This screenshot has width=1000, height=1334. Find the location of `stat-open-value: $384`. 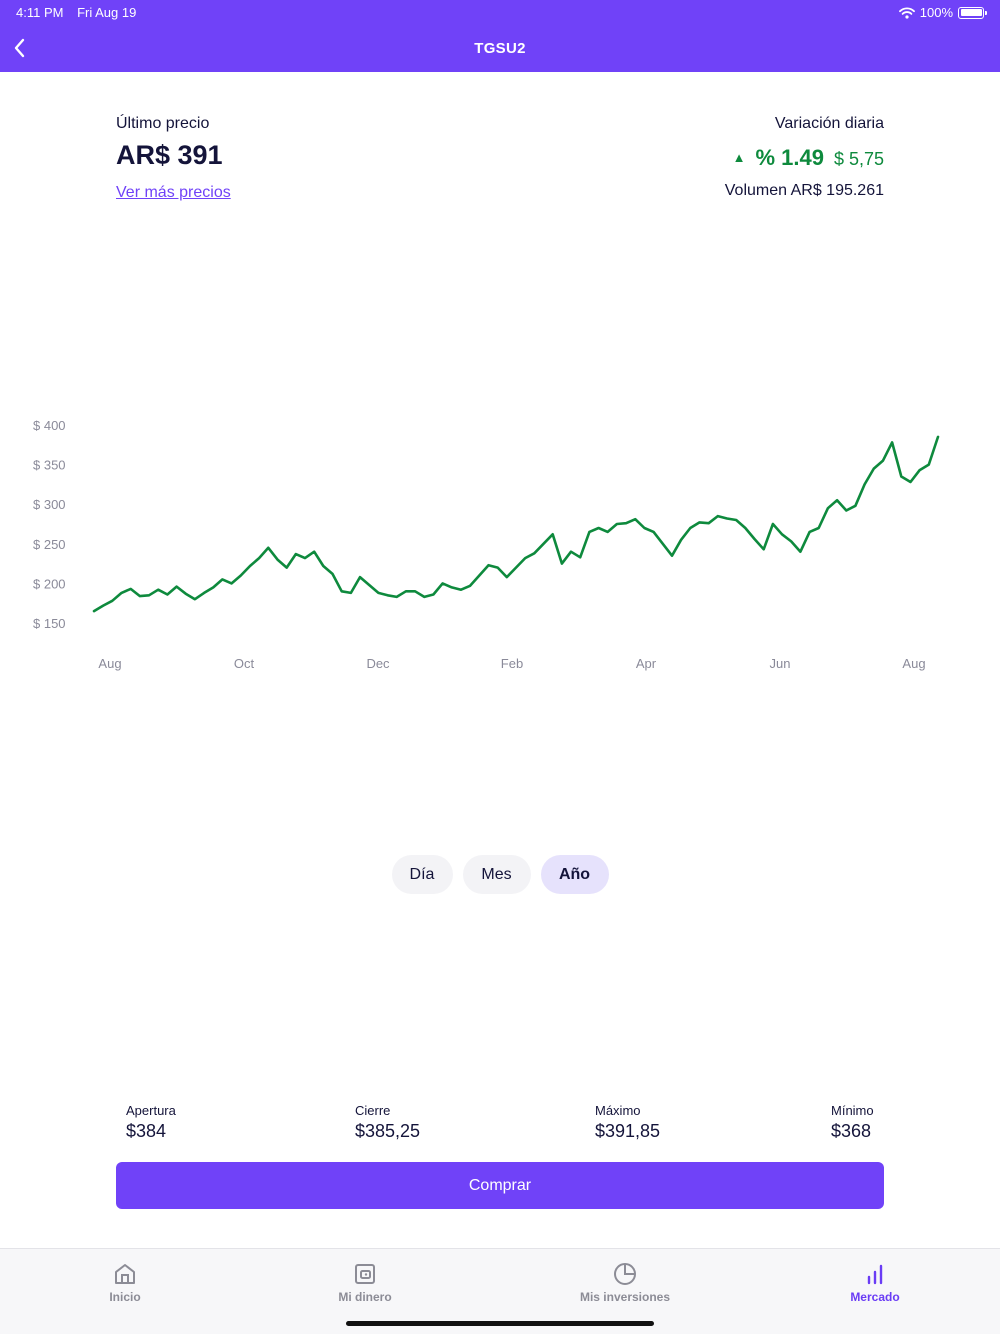

stat-open-value: $384 is located at coordinates (146, 1131).